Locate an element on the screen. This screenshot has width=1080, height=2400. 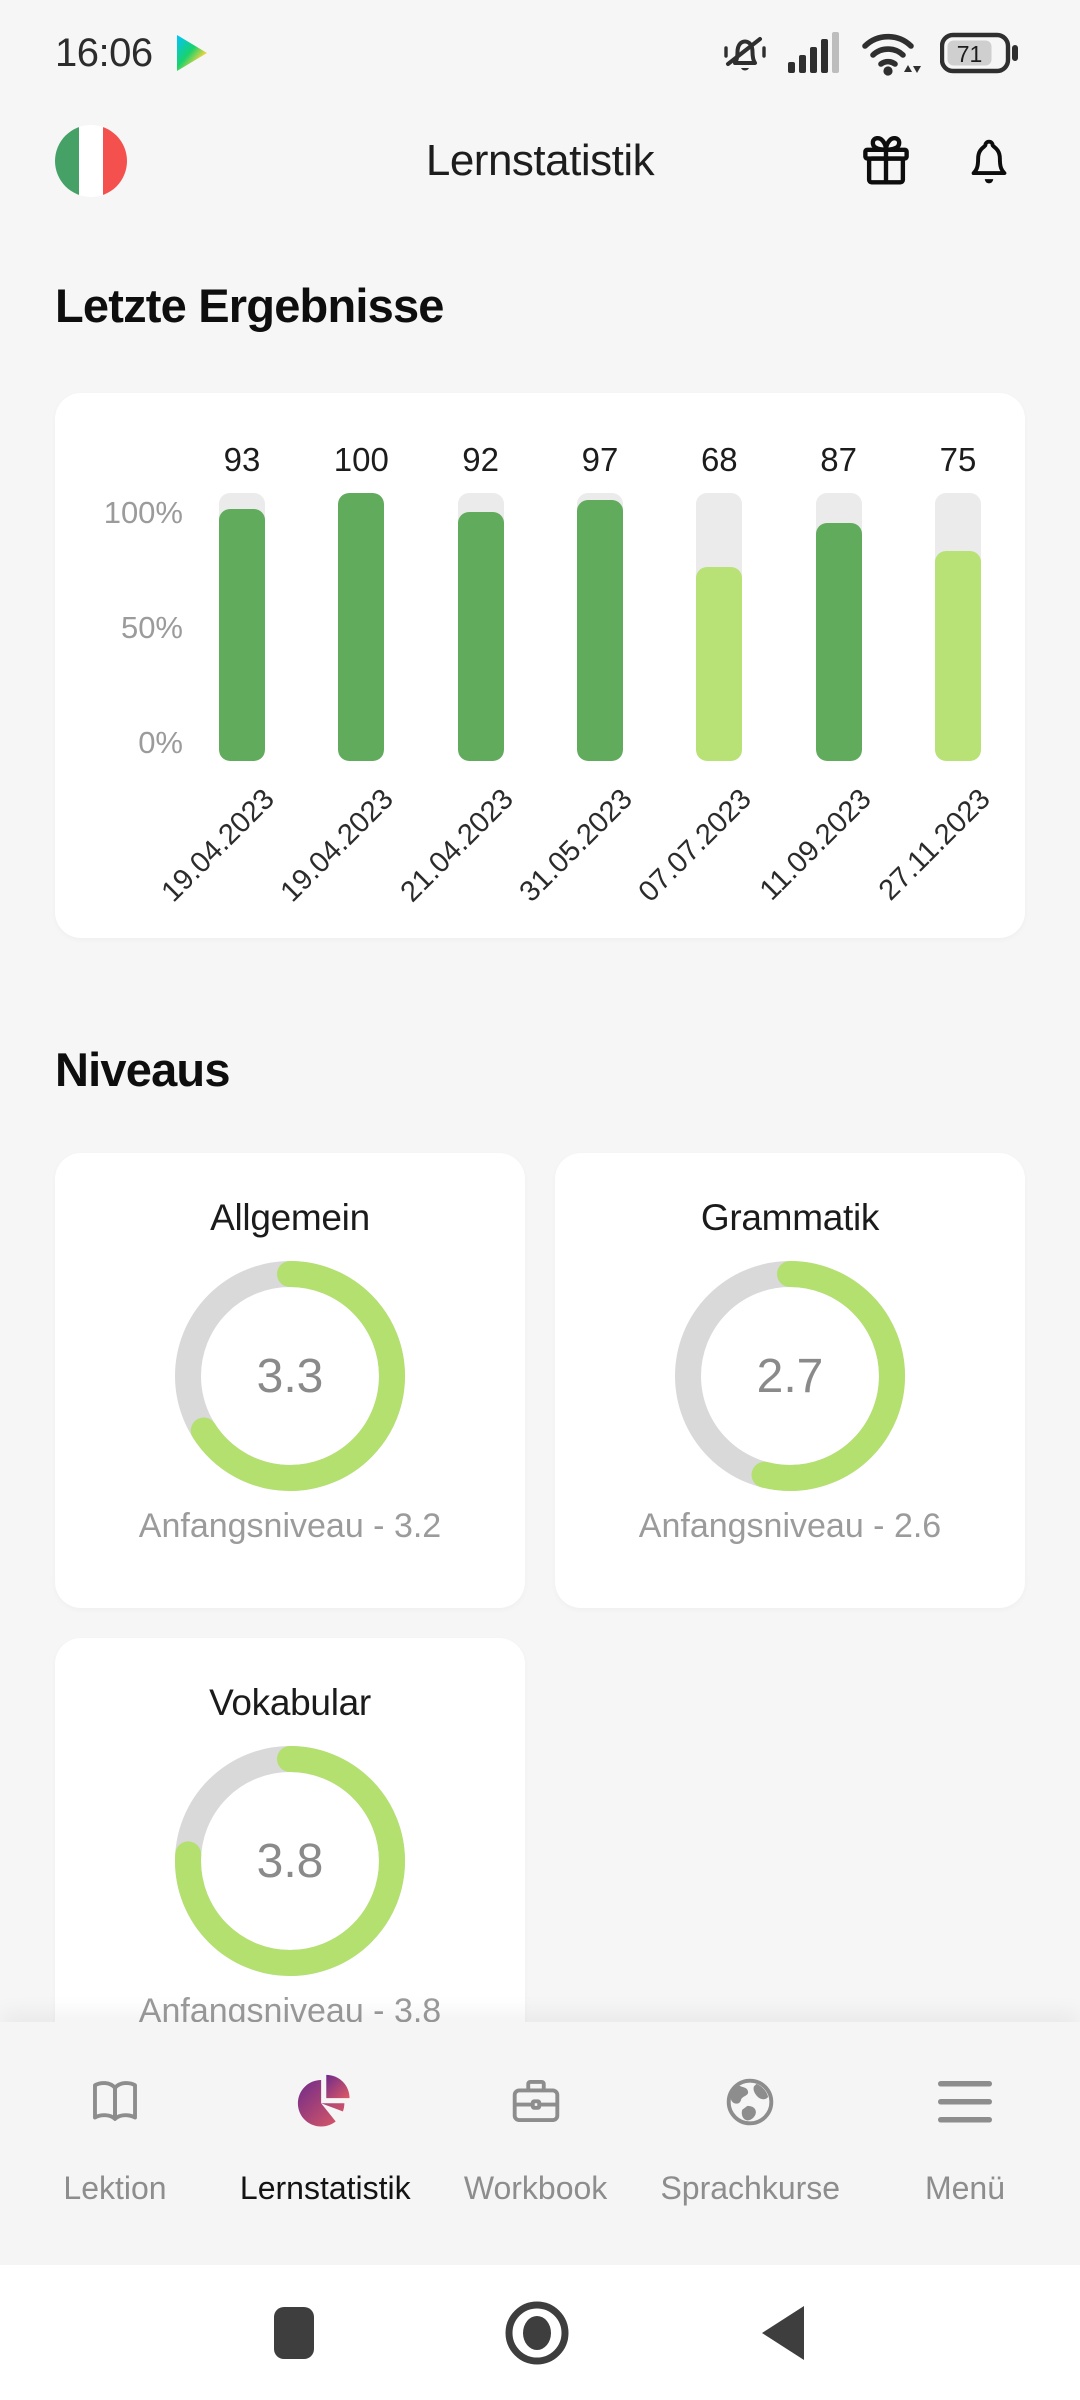
briefcase-icon is located at coordinates (535, 2101).